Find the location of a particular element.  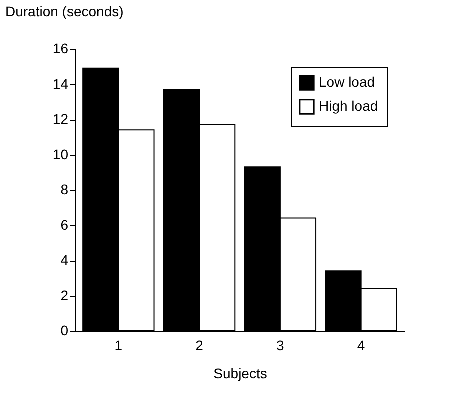

x-tick-label: 3 is located at coordinates (280, 346).